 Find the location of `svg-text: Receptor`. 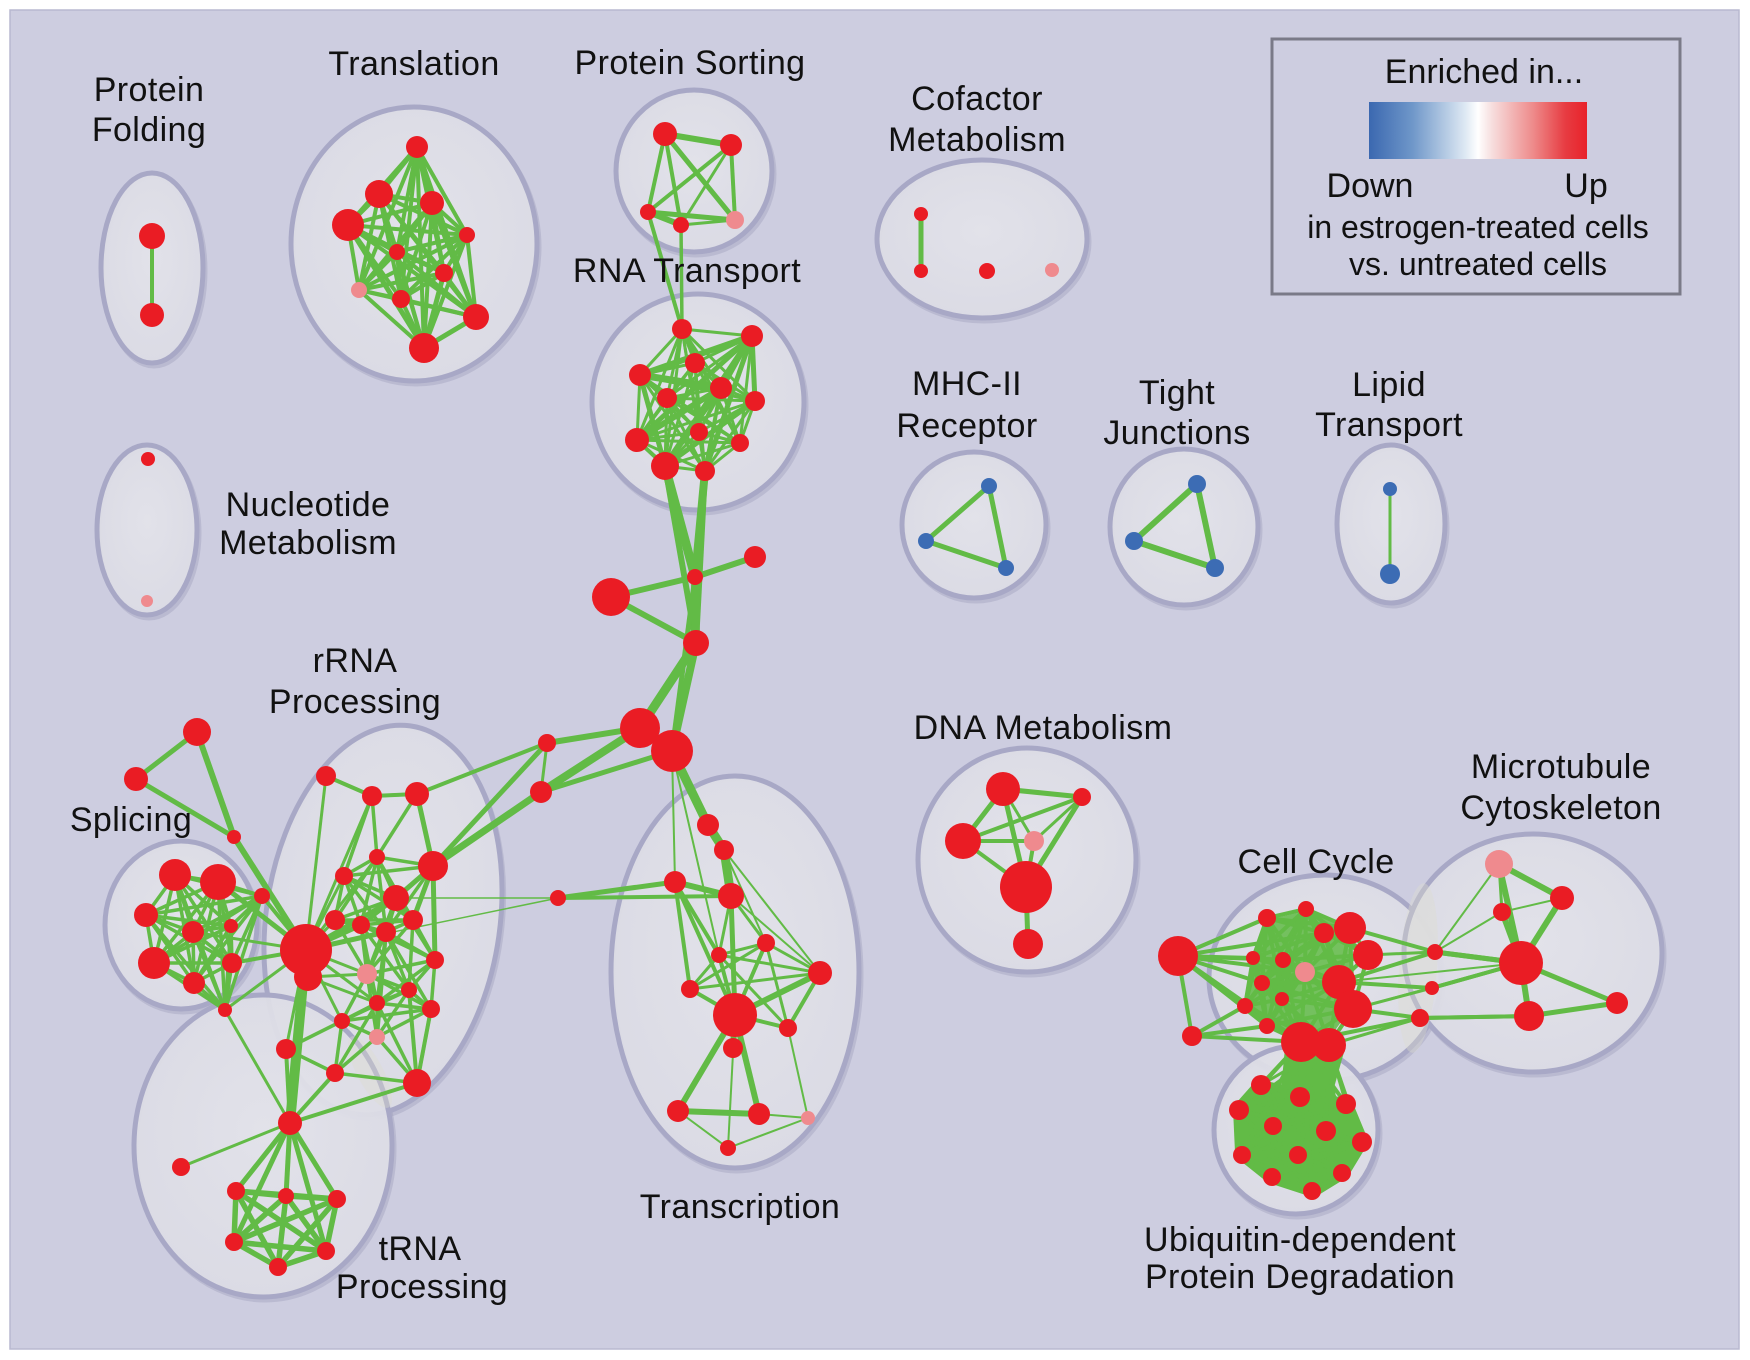

svg-text: Receptor is located at coordinates (966, 426).